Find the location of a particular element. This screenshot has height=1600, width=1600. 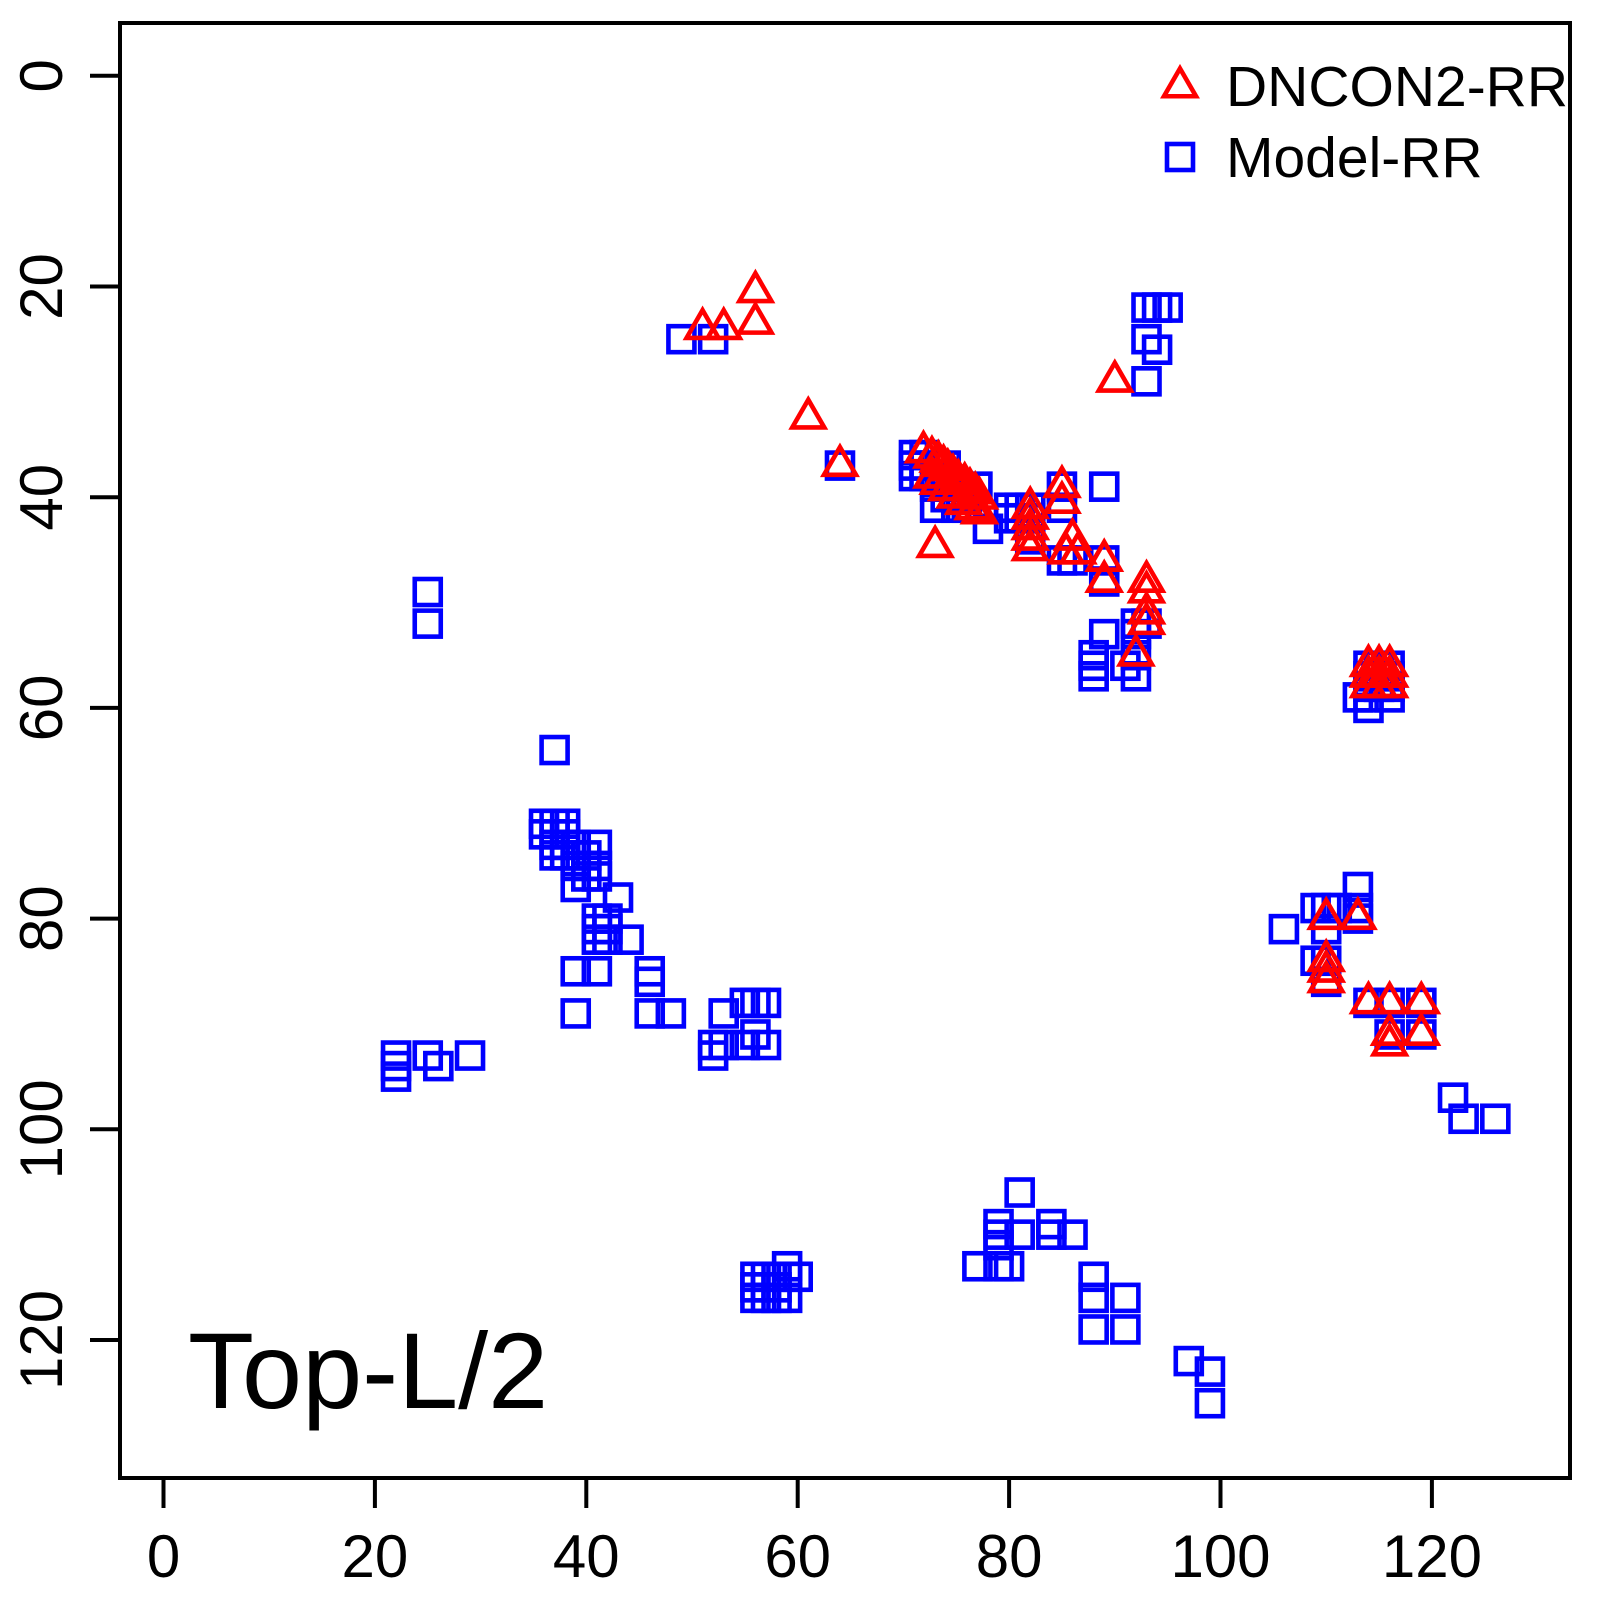

y-tick-label: 0 is located at coordinates (41, 75).